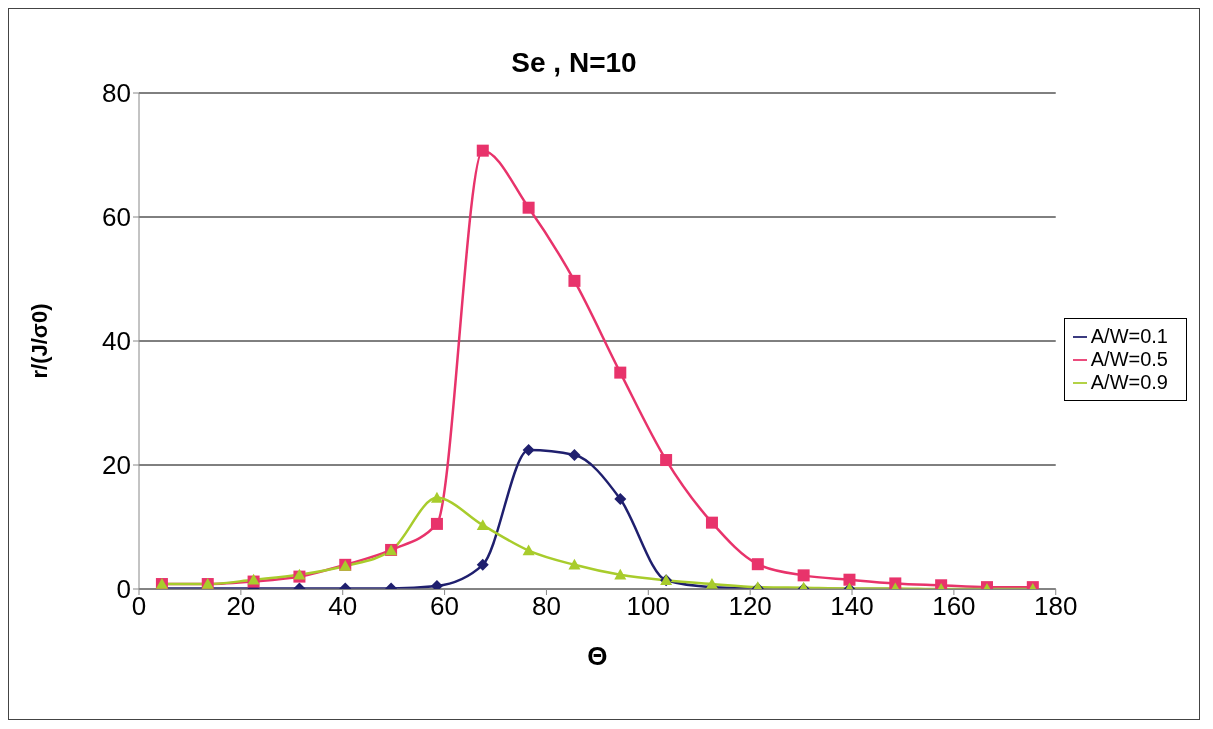 This screenshot has height=729, width=1213. Describe the element at coordinates (597, 656) in the screenshot. I see `x-axis-title: Θ` at that location.